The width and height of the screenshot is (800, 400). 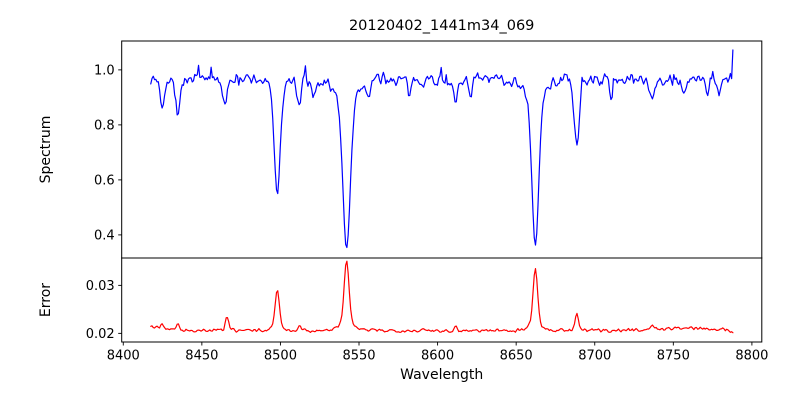 I want to click on y-tick-label: 0.8, so click(x=104, y=125).